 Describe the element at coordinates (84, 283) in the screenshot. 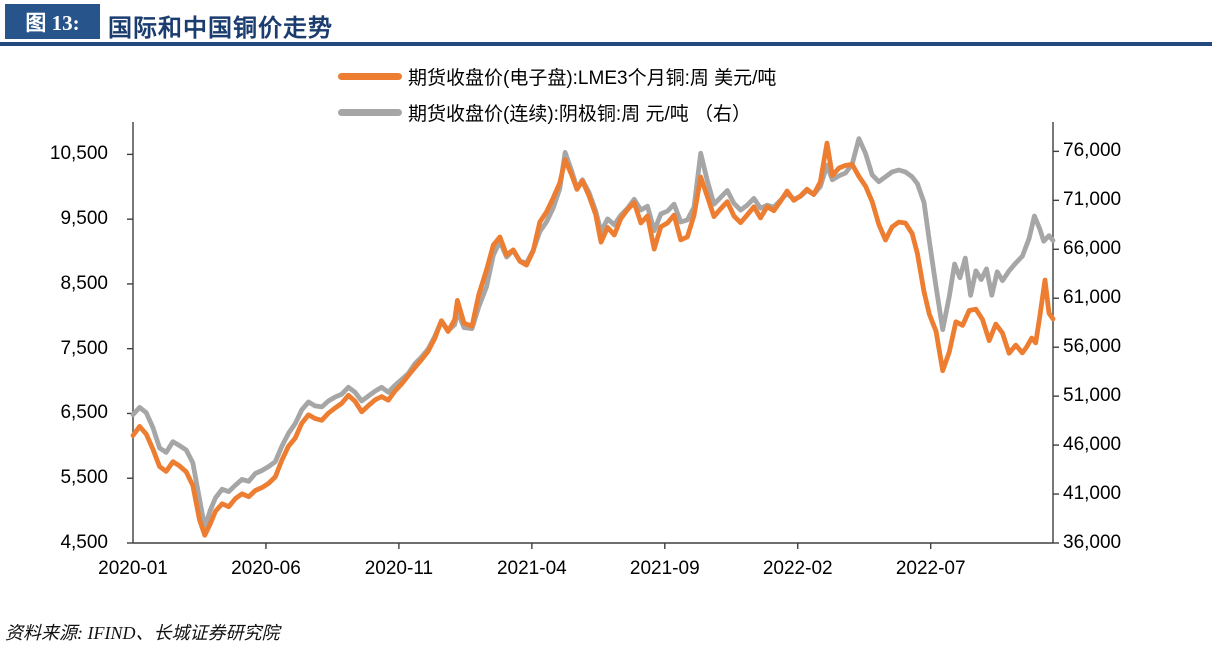

I see `left-axis-tick-label: 8,500` at that location.